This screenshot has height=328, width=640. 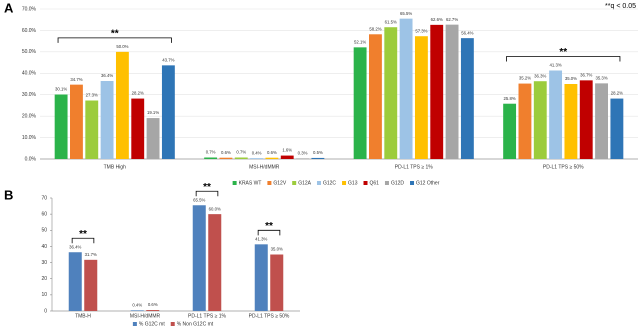 What do you see at coordinates (428, 183) in the screenshot?
I see `legend-label: G12 Other` at bounding box center [428, 183].